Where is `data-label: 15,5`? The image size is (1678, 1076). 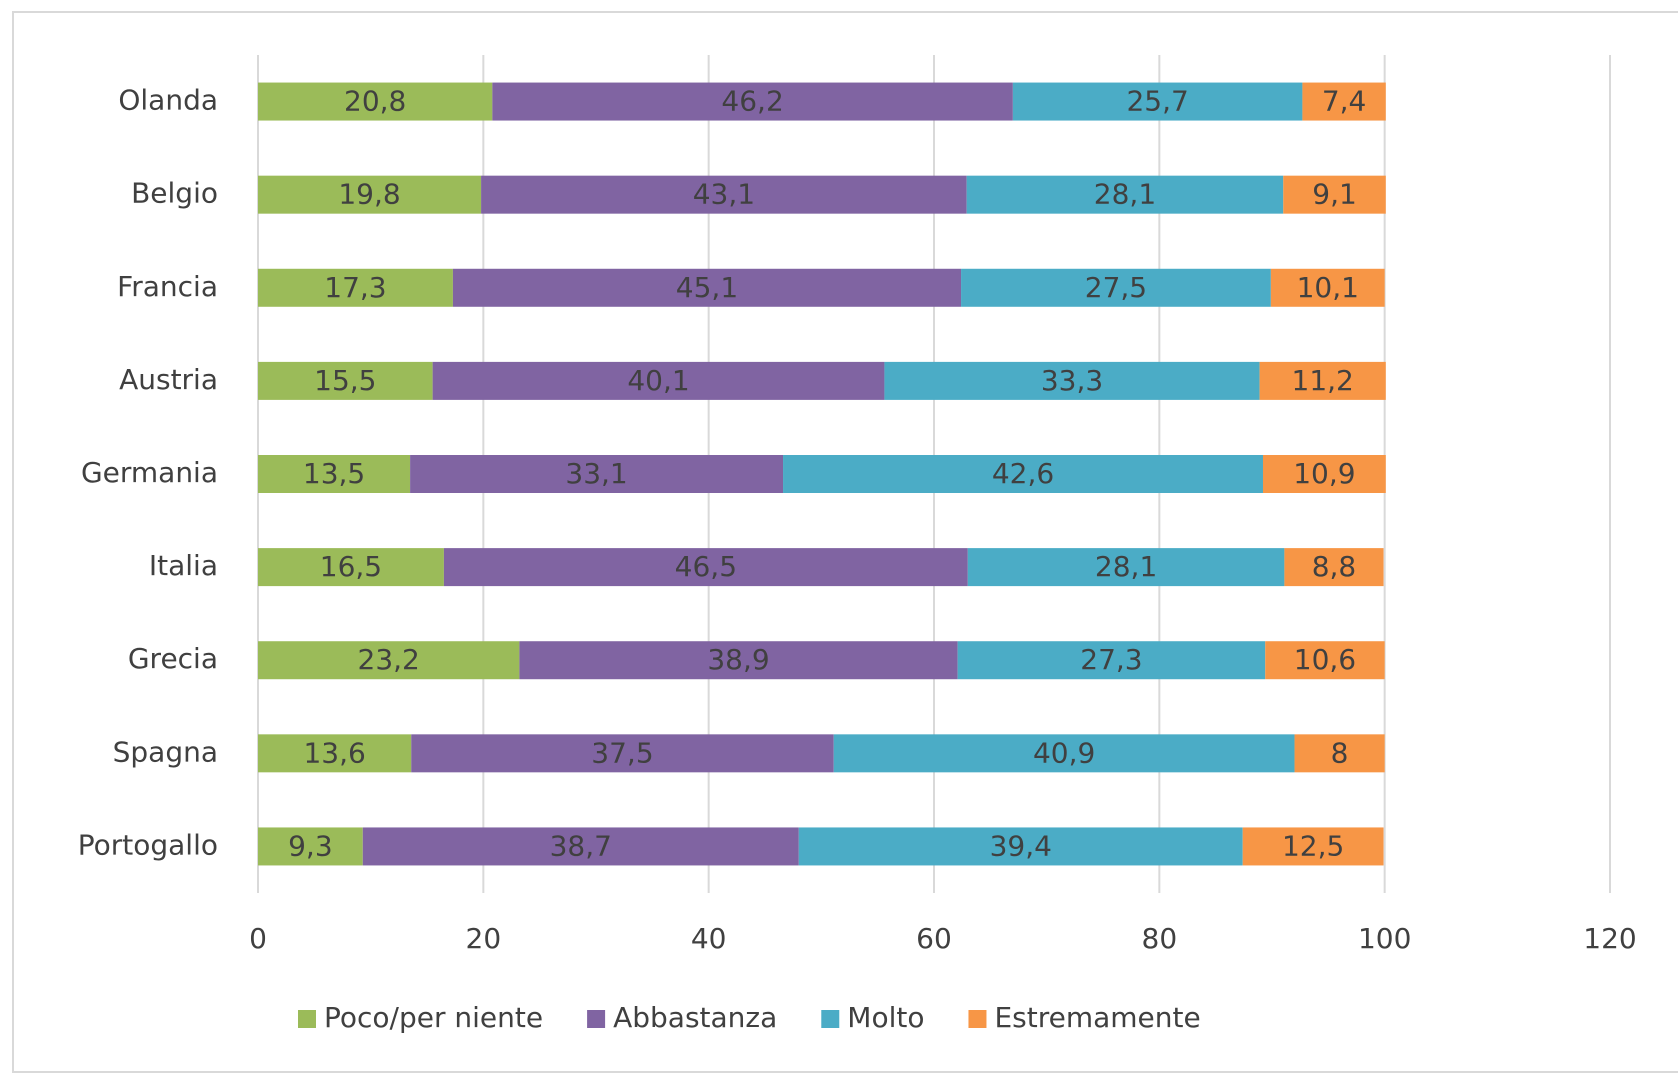 data-label: 15,5 is located at coordinates (345, 380).